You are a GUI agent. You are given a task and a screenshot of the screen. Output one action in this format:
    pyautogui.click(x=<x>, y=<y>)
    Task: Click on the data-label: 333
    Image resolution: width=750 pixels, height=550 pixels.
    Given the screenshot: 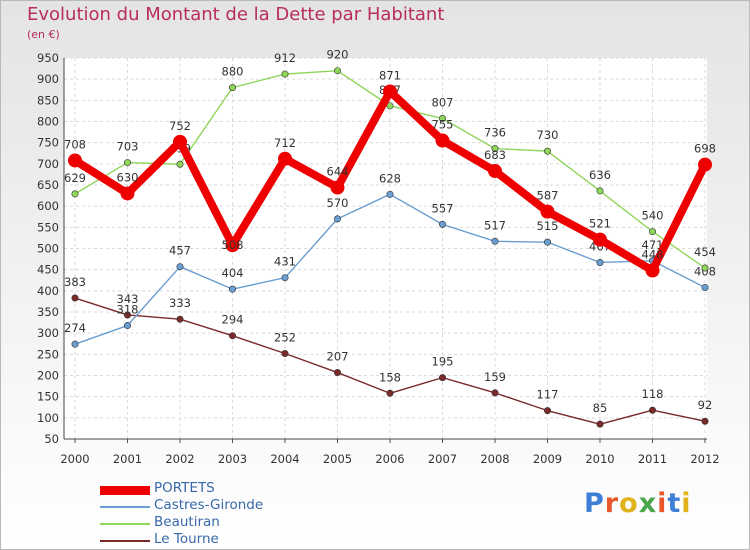 What is the action you would take?
    pyautogui.click(x=180, y=303)
    